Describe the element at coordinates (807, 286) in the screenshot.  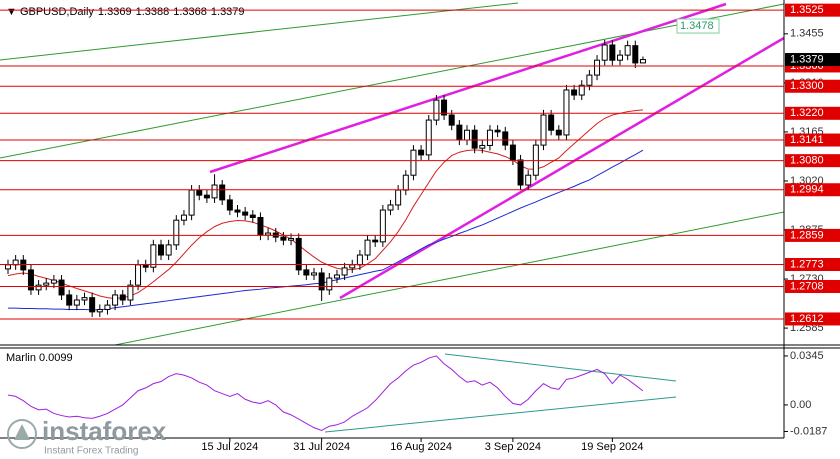
I see `level-label: 1.2708` at that location.